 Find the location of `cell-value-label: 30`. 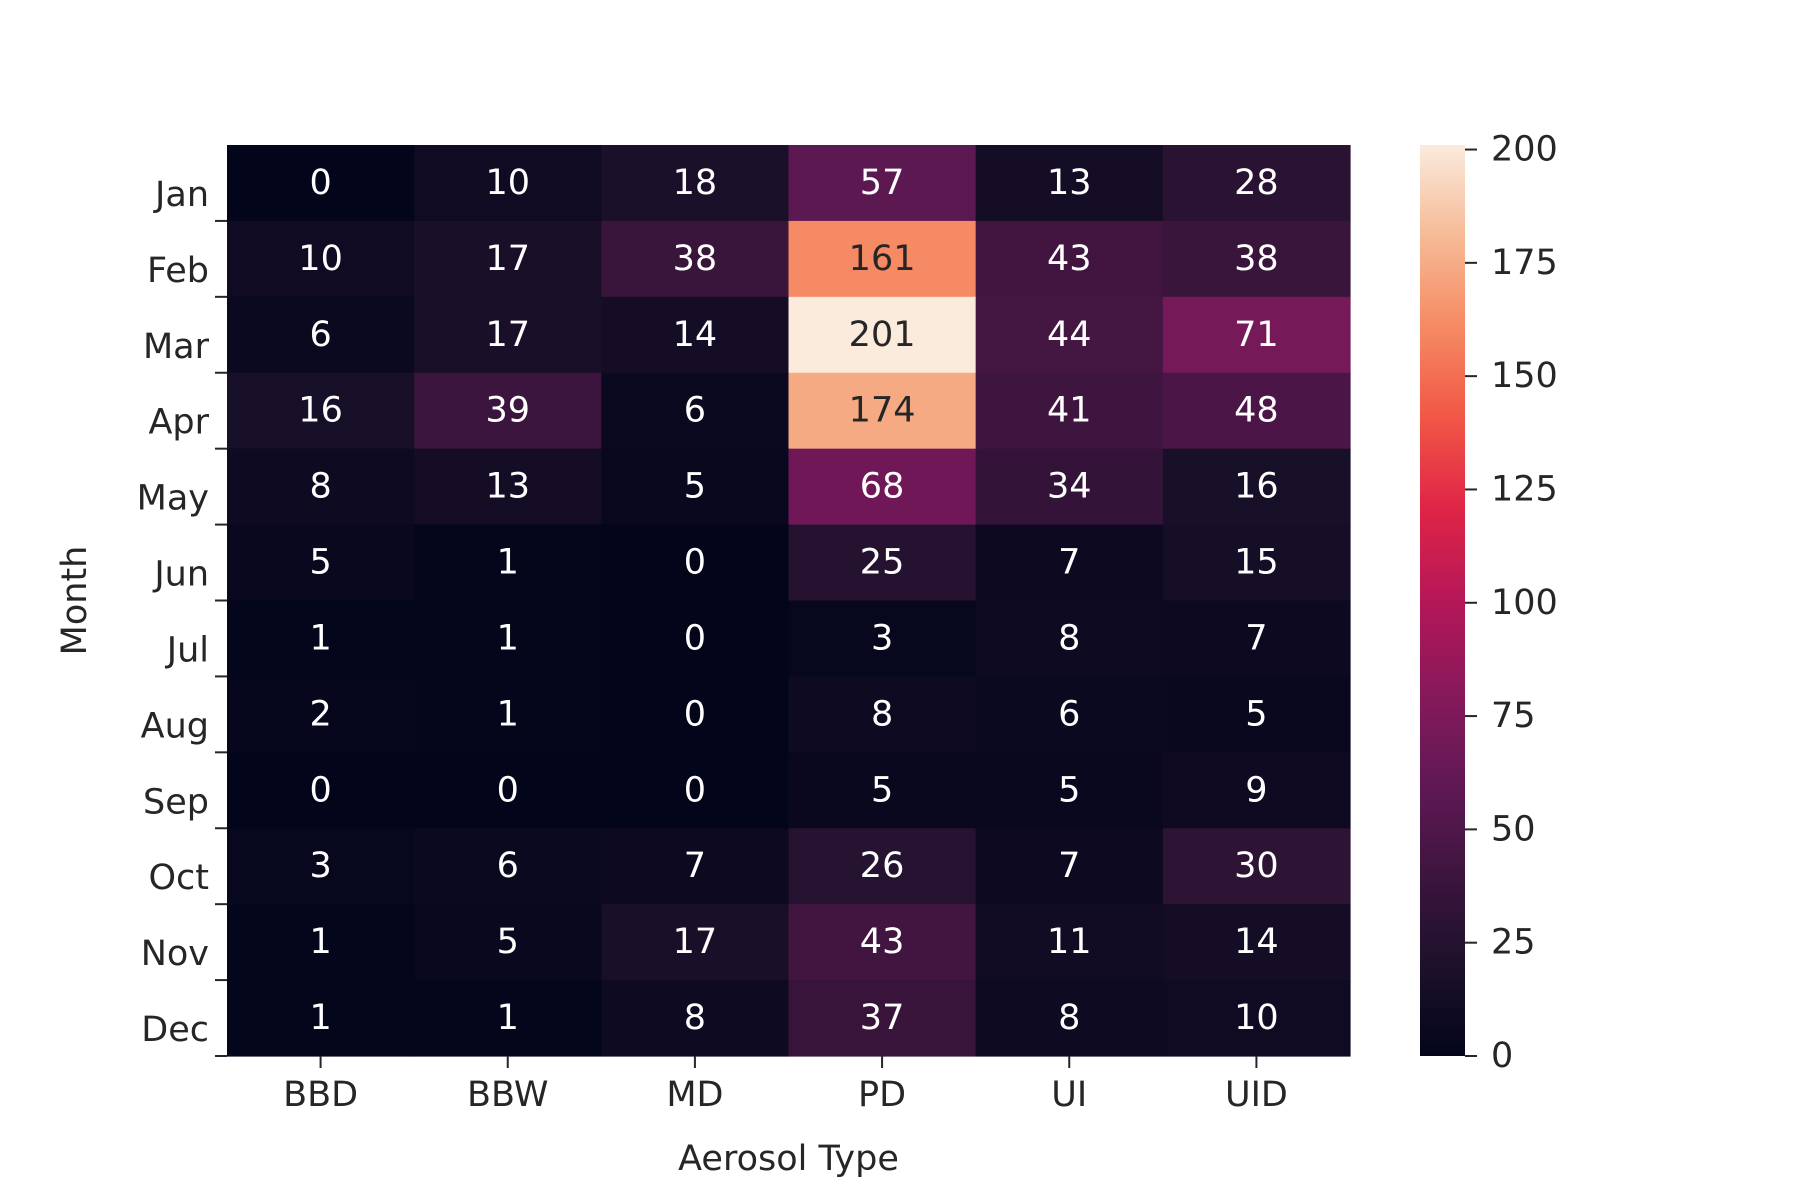

cell-value-label: 30 is located at coordinates (1256, 866).